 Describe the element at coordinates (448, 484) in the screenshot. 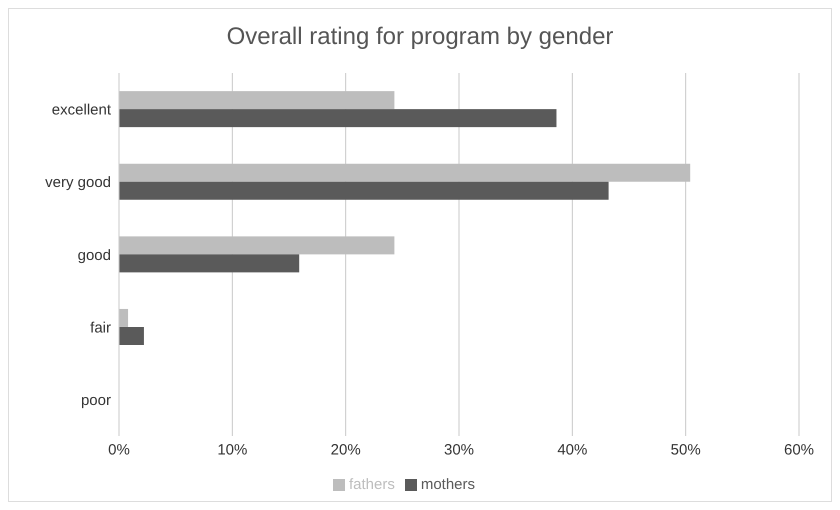

I see `legend-label: mothers` at that location.